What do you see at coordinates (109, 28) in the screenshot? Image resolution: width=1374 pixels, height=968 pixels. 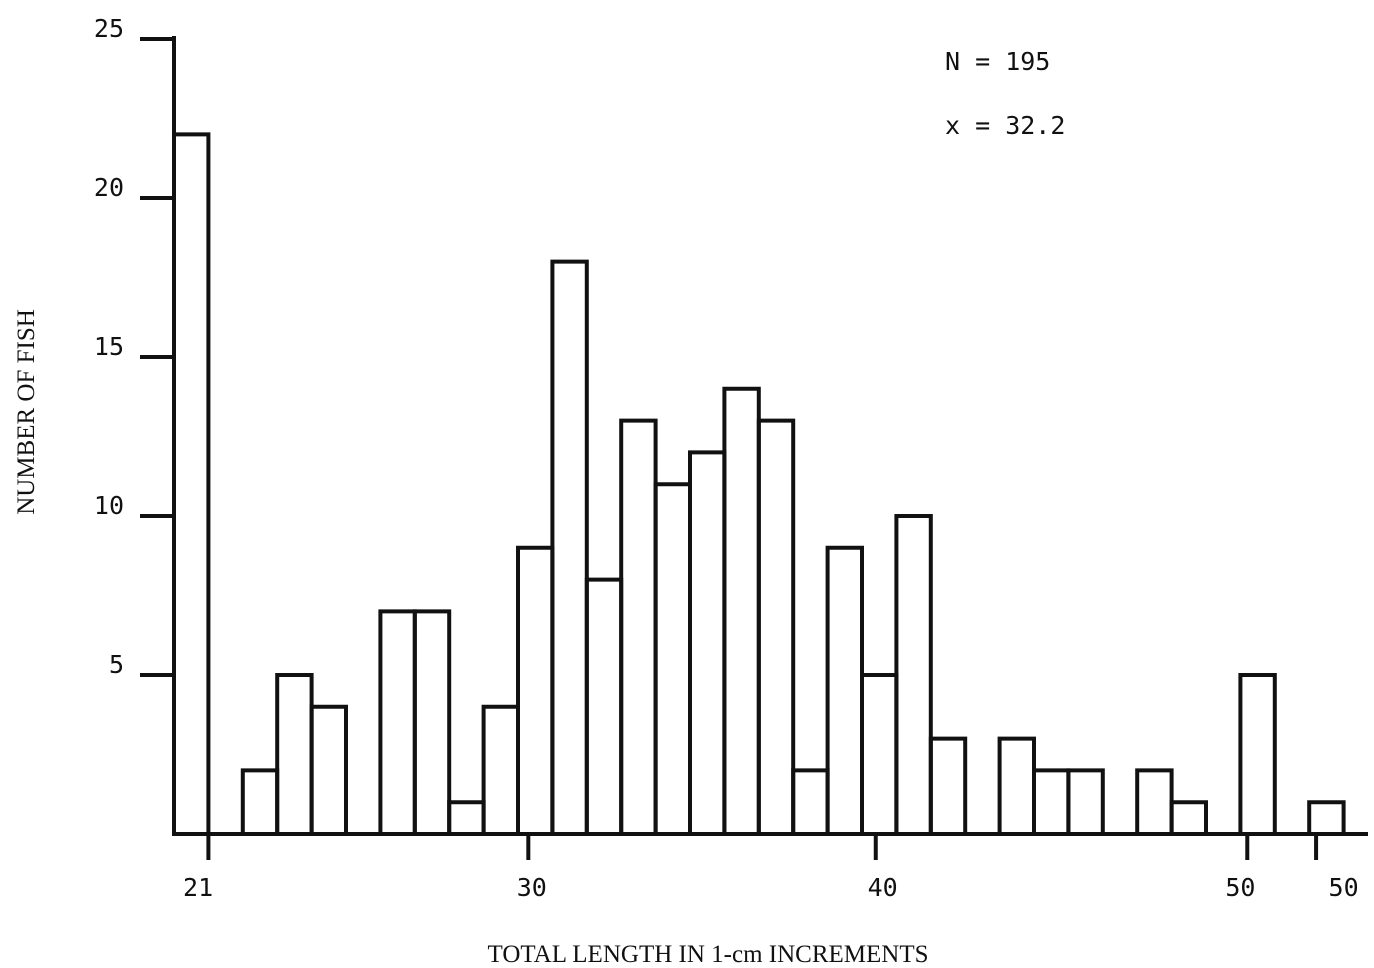 I see `y-tick-label: 25` at bounding box center [109, 28].